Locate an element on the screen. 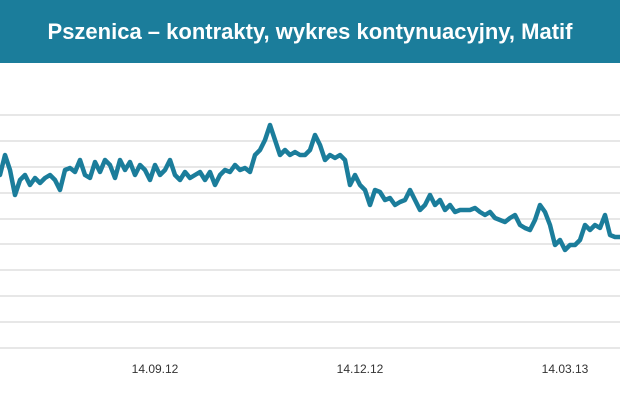 The image size is (620, 413). x-tick-label: 14.12.12 is located at coordinates (360, 369).